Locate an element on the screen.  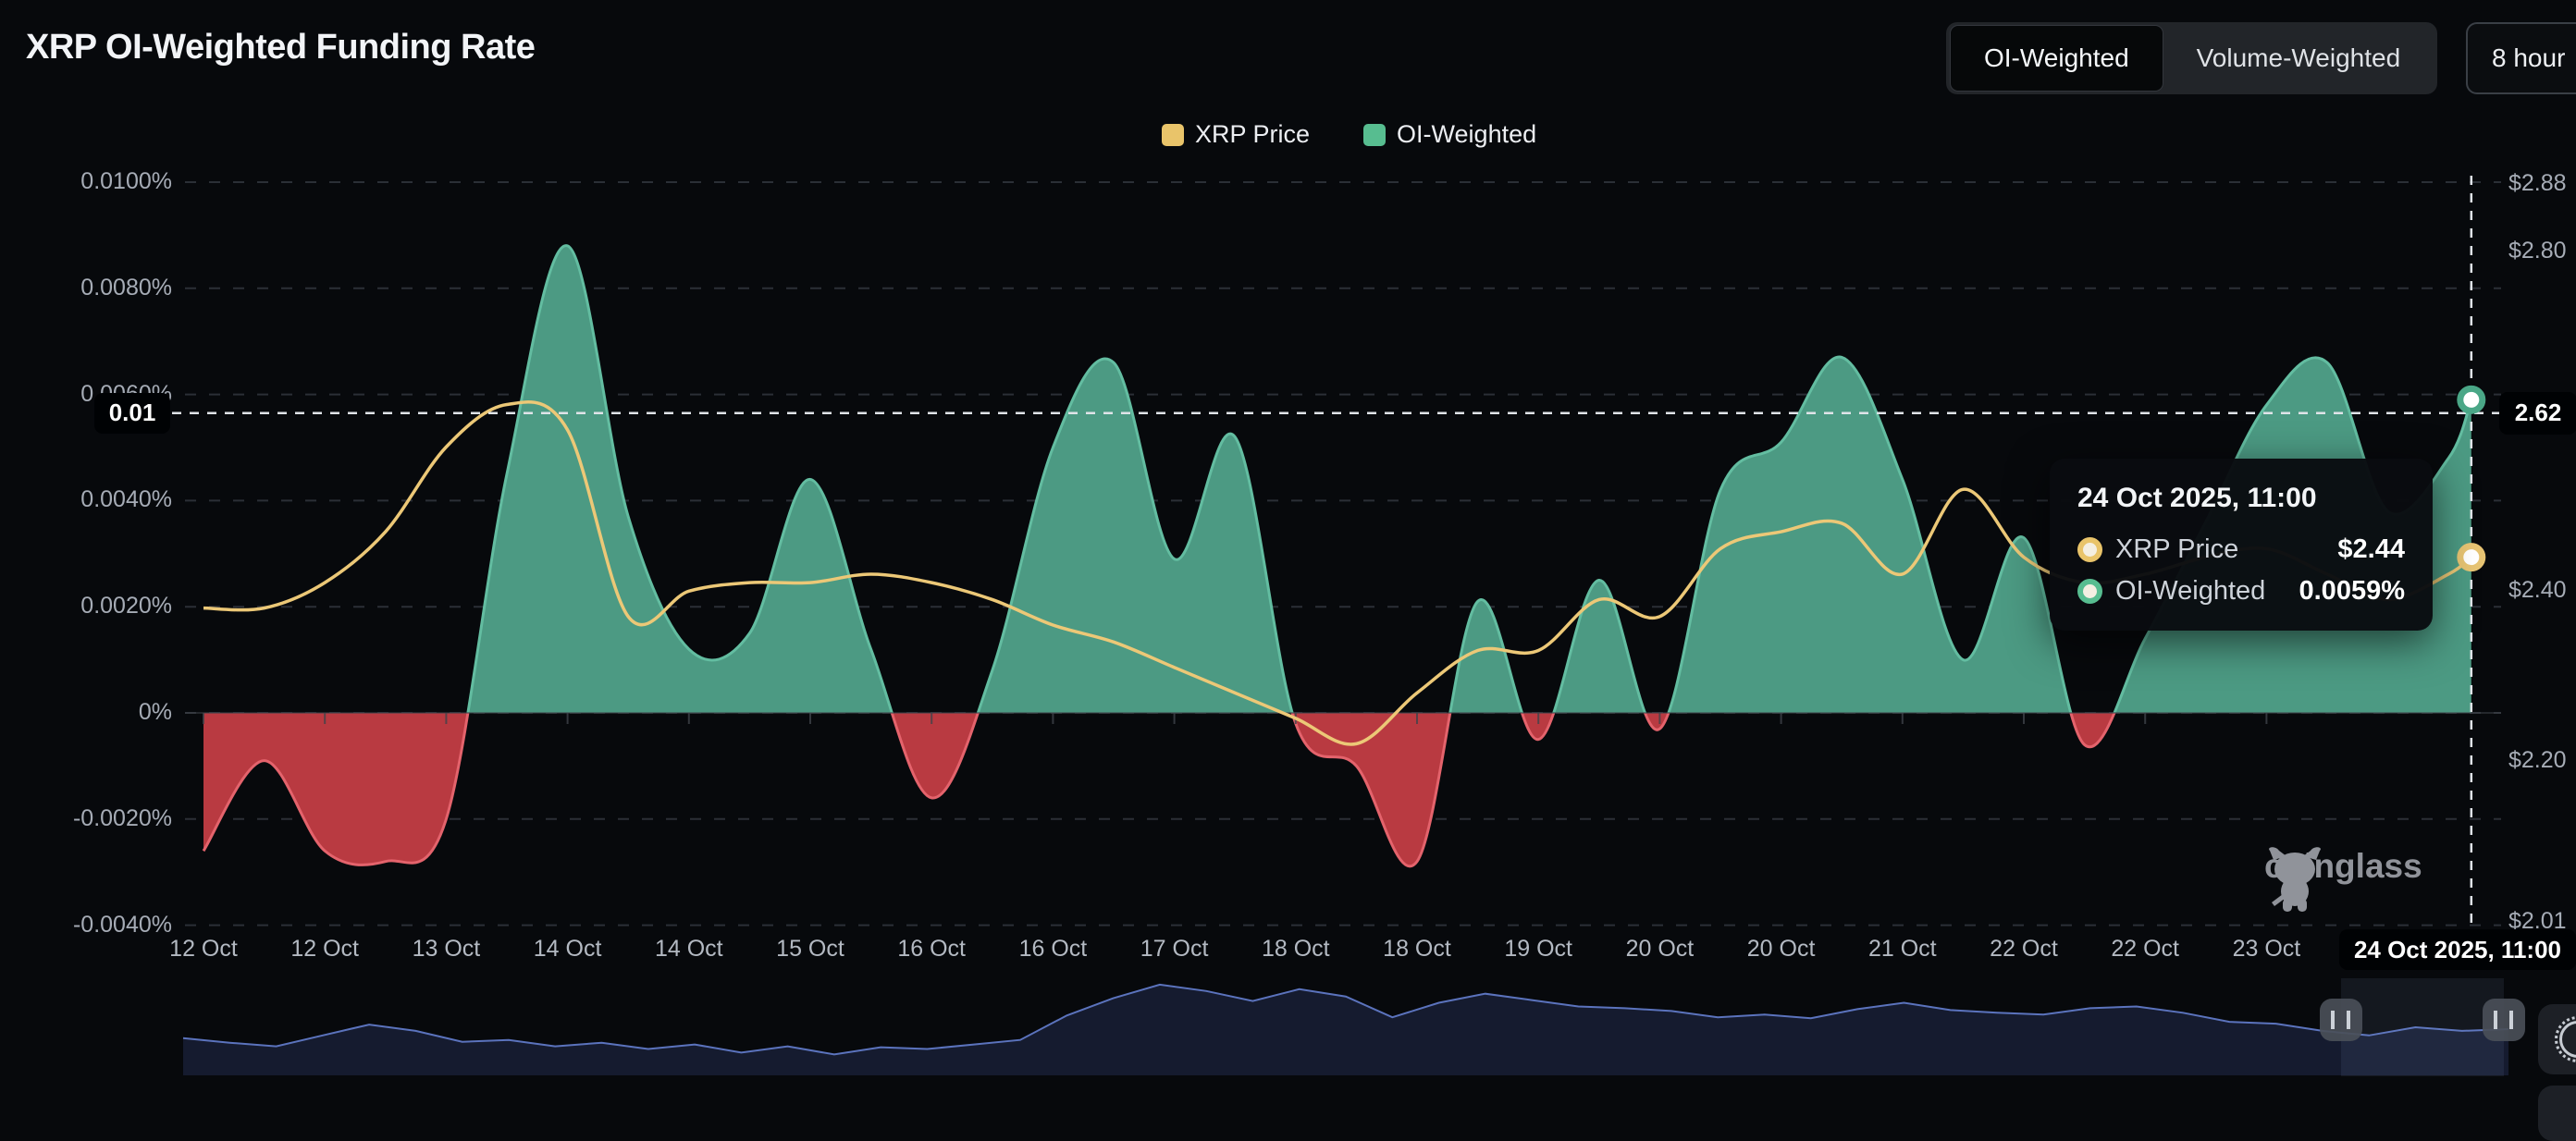
oi-weighted-swatch-icon is located at coordinates (1375, 135).